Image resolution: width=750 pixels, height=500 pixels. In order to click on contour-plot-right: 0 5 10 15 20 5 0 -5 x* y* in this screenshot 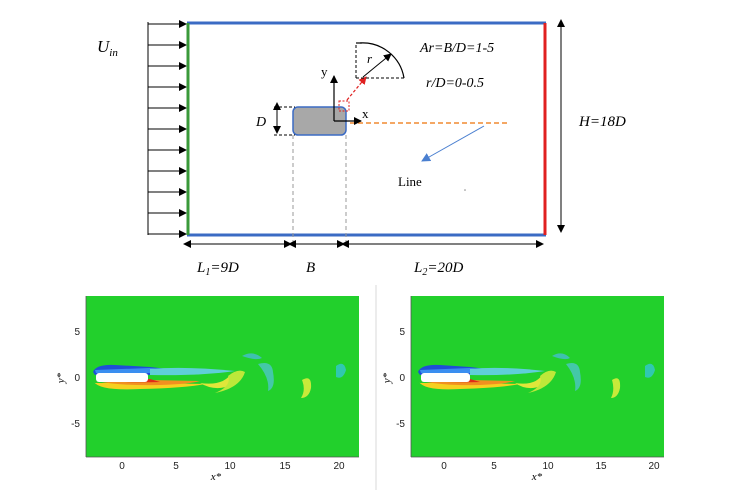, I will do `click(522, 389)`.